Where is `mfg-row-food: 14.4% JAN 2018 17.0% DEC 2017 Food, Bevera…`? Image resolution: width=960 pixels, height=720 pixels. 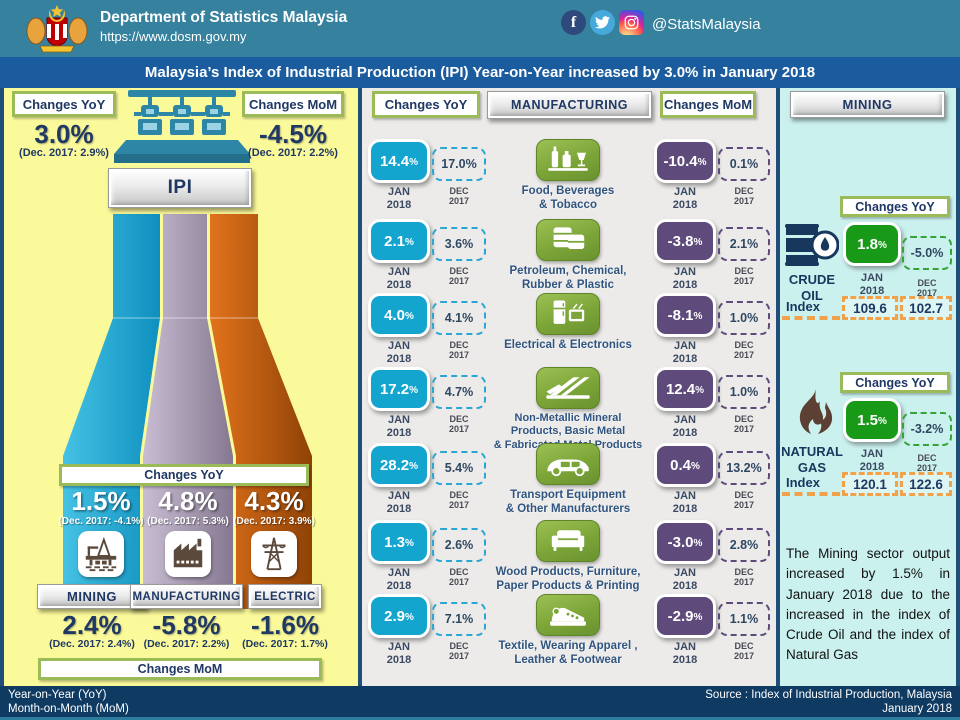
mfg-row-food: 14.4% JAN 2018 17.0% DEC 2017 Food, Bevera… is located at coordinates (569, 177).